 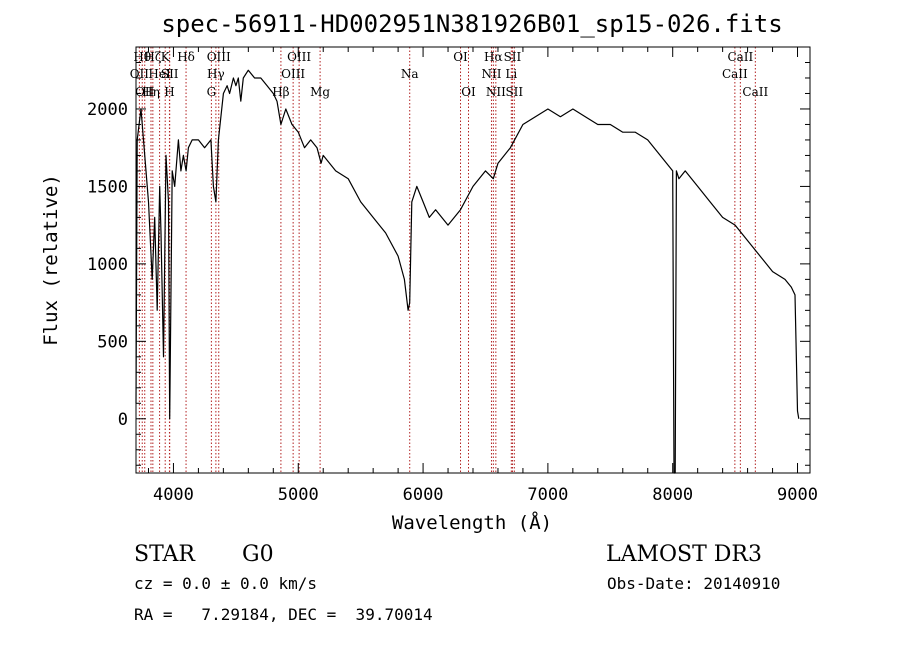 What do you see at coordinates (142, 57) in the screenshot?
I see `line-marker-label: Hθ` at bounding box center [142, 57].